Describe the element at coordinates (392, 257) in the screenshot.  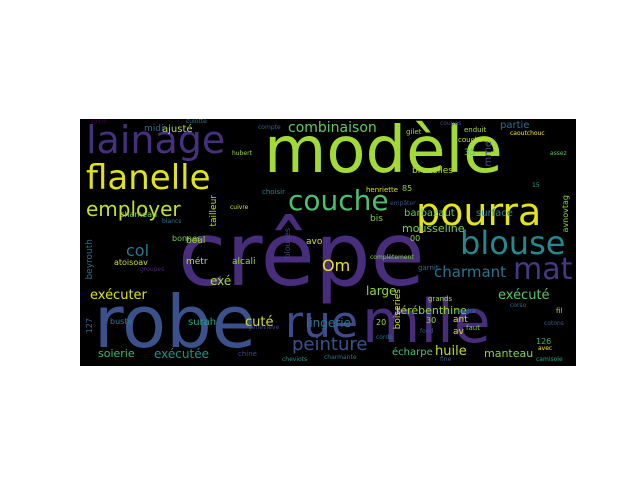
I see `word: complètement` at that location.